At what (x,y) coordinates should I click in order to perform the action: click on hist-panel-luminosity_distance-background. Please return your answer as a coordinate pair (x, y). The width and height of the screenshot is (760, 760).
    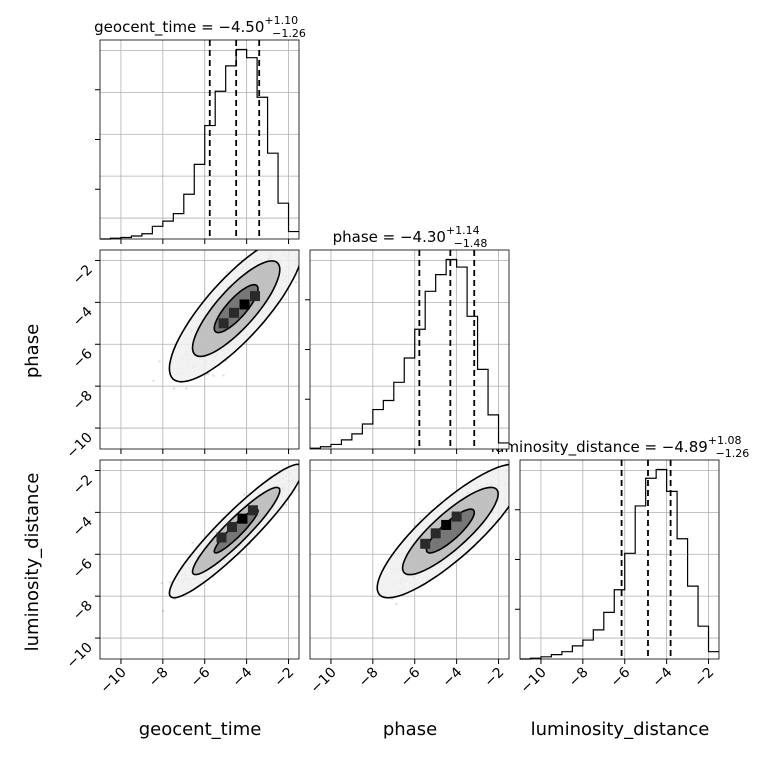
    Looking at the image, I should click on (619, 559).